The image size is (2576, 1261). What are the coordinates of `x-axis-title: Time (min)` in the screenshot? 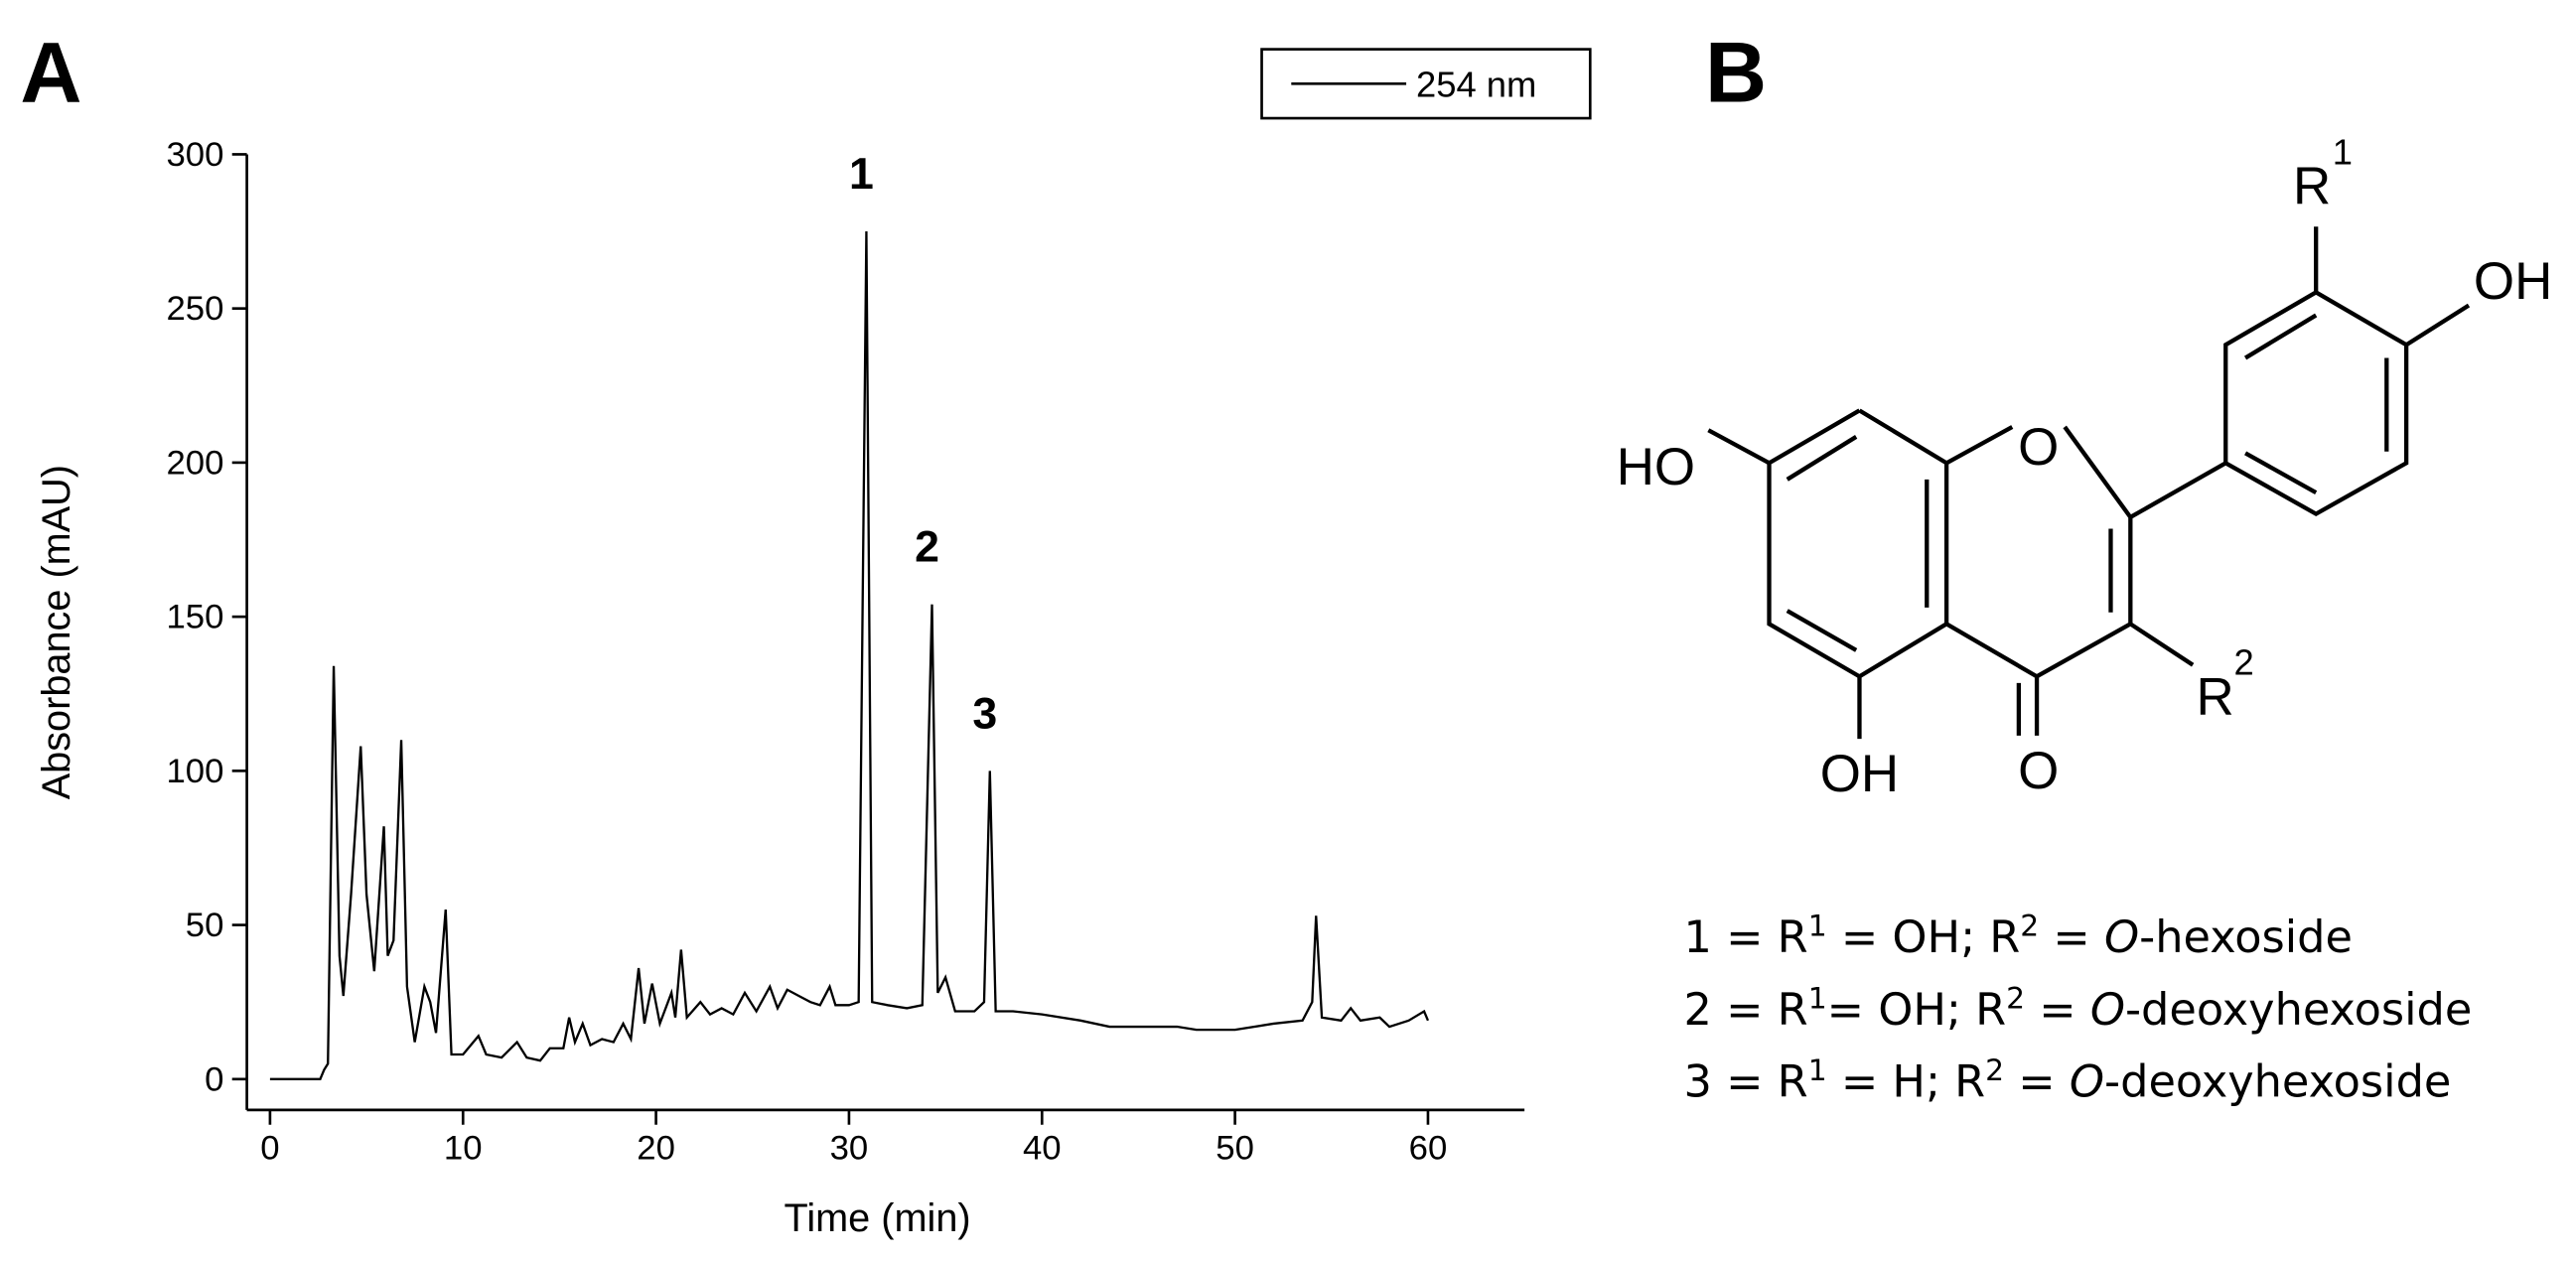 It's located at (878, 1218).